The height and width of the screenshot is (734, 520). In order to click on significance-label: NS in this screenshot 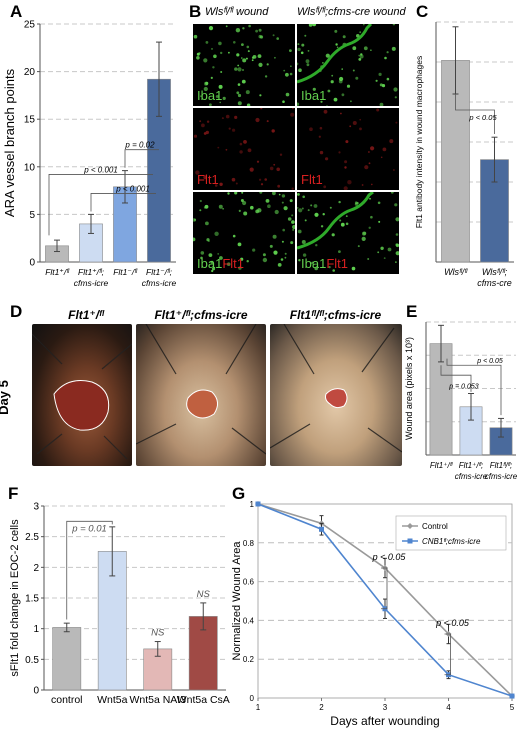, I will do `click(204, 594)`.